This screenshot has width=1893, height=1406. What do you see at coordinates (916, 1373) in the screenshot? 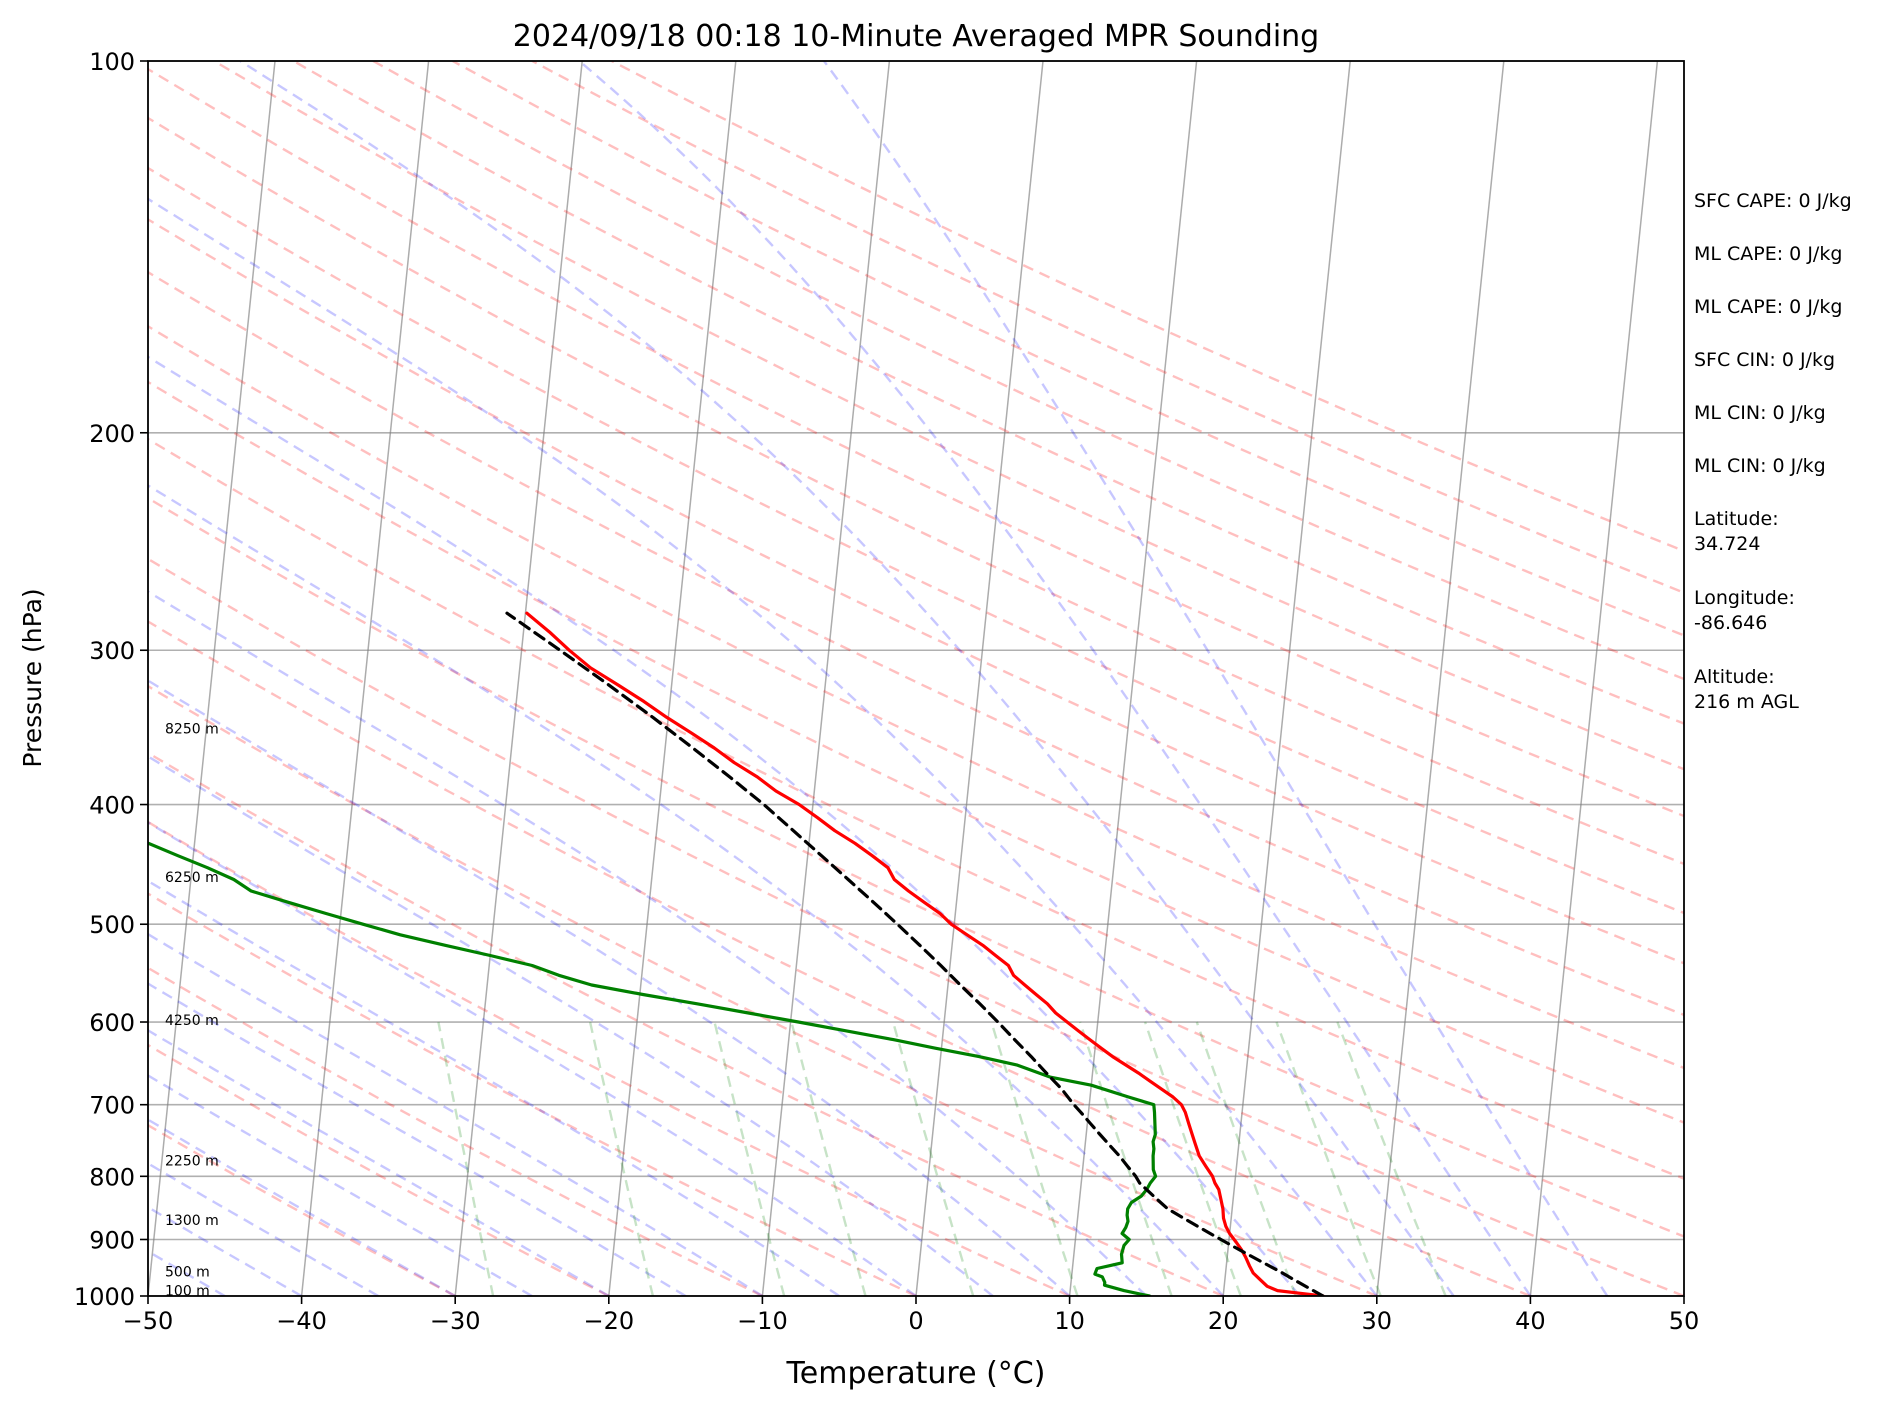
I see `x-axis-label: Temperature (°C)` at bounding box center [916, 1373].